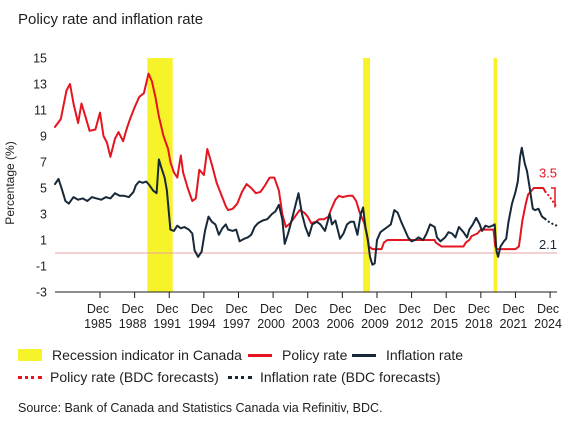  What do you see at coordinates (202, 324) in the screenshot?
I see `x-tick-label-year: 1994` at bounding box center [202, 324].